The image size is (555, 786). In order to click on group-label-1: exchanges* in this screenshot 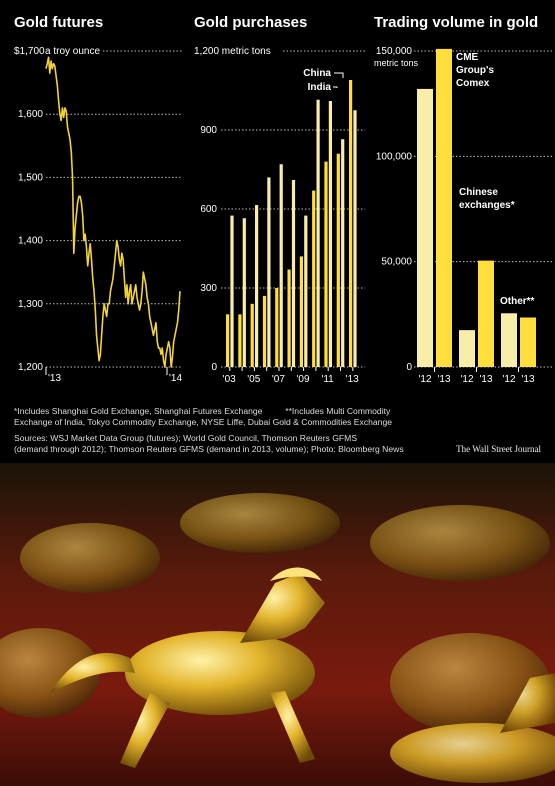, I will do `click(487, 205)`.